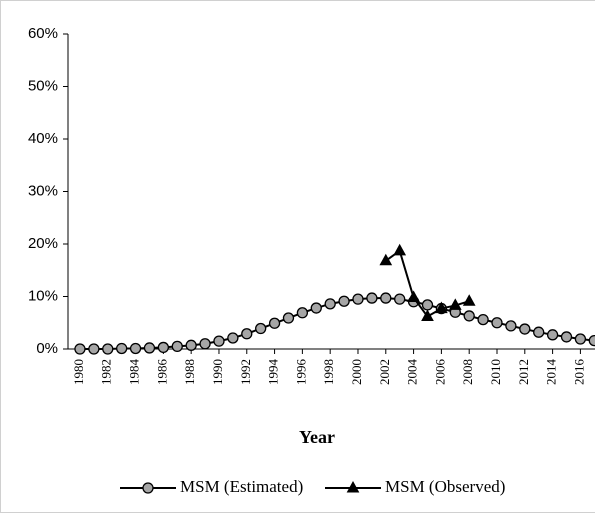 The width and height of the screenshot is (595, 514). Describe the element at coordinates (356, 372) in the screenshot. I see `x-tick-label: 2000` at that location.